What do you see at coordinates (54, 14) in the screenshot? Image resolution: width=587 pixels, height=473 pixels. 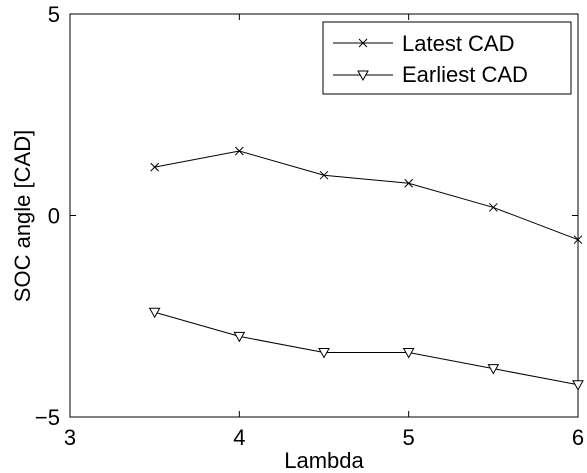 I see `y-tick-label: 5` at bounding box center [54, 14].